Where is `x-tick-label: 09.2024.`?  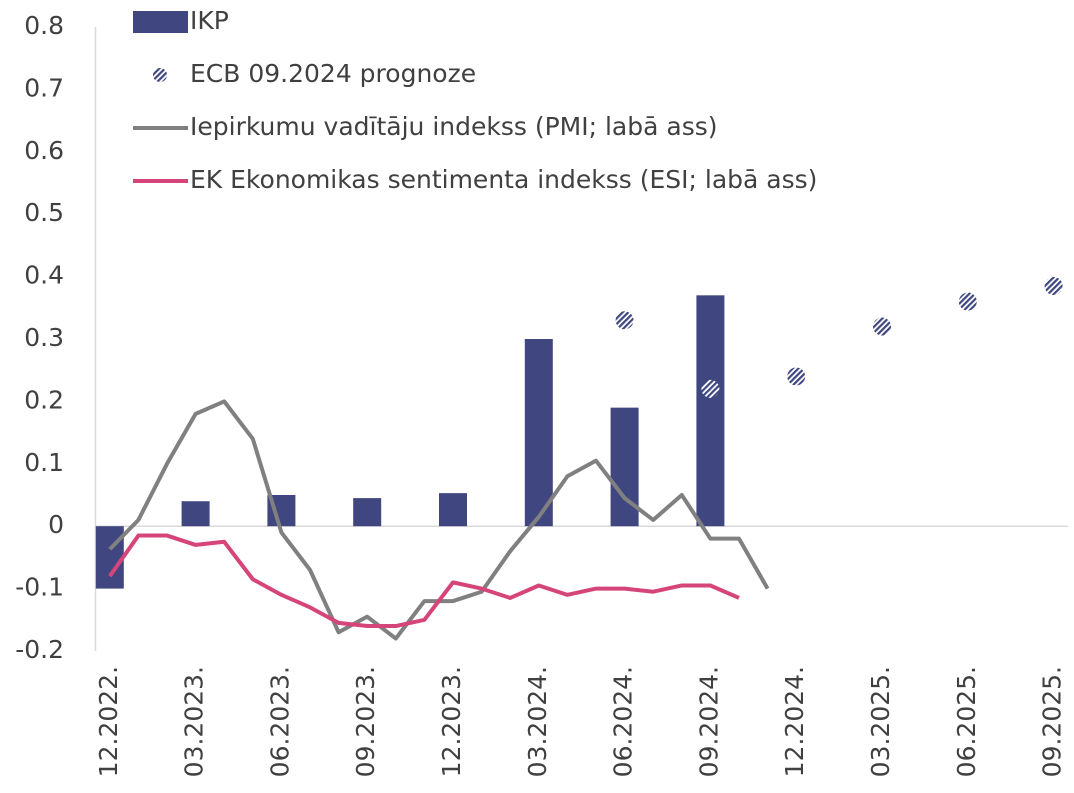
x-tick-label: 09.2024. is located at coordinates (708, 721).